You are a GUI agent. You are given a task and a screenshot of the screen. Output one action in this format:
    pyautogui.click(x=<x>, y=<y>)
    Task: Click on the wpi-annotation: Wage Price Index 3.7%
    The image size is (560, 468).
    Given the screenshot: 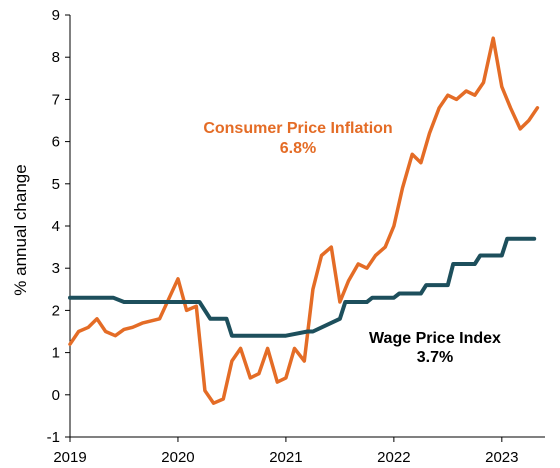 What is the action you would take?
    pyautogui.click(x=435, y=348)
    